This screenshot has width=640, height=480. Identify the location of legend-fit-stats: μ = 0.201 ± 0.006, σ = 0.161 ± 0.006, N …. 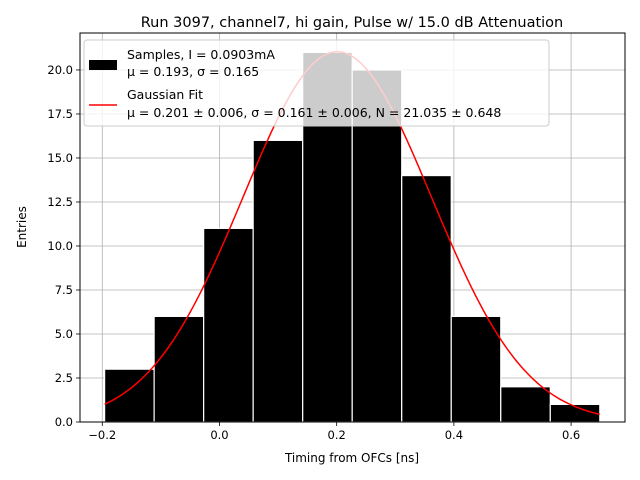
(314, 112).